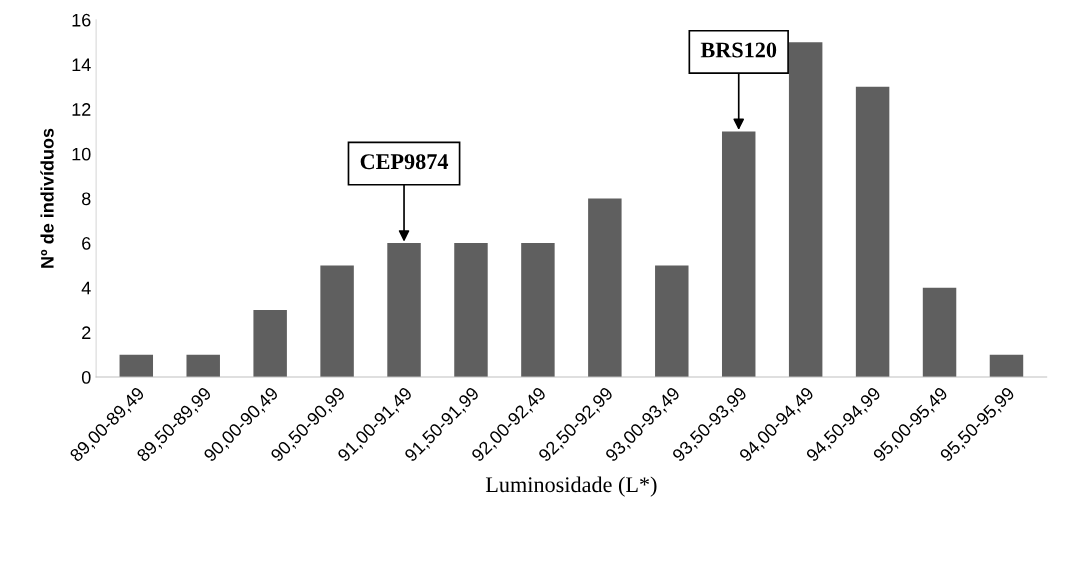  Describe the element at coordinates (571, 486) in the screenshot. I see `x-axis-title: Luminosidade (L*)` at that location.